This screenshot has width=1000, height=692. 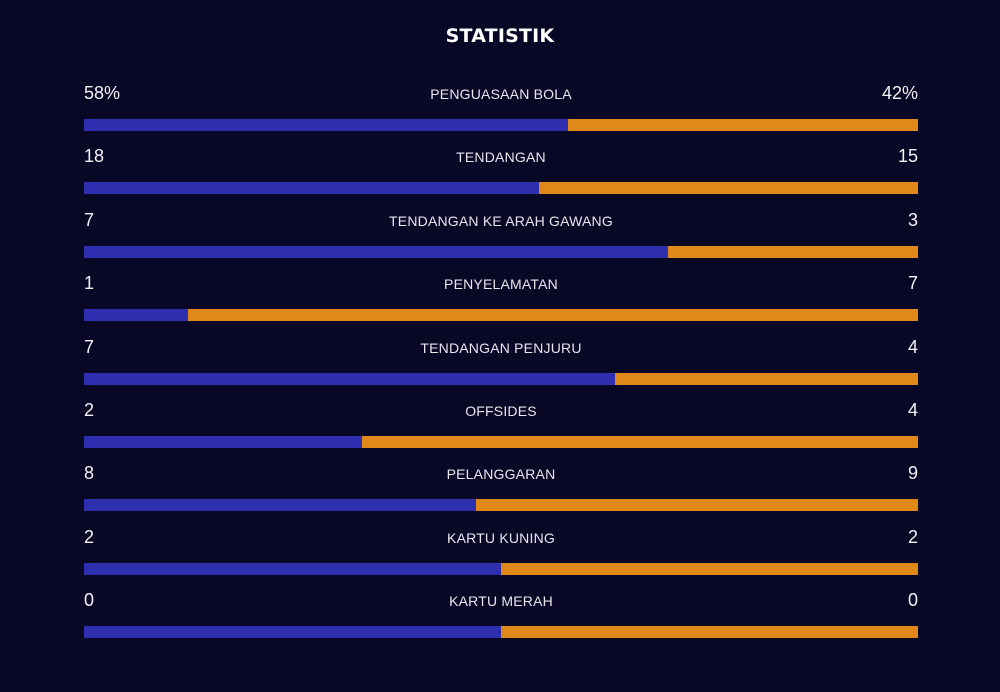 What do you see at coordinates (501, 537) in the screenshot?
I see `stat-label: KARTU KUNING` at bounding box center [501, 537].